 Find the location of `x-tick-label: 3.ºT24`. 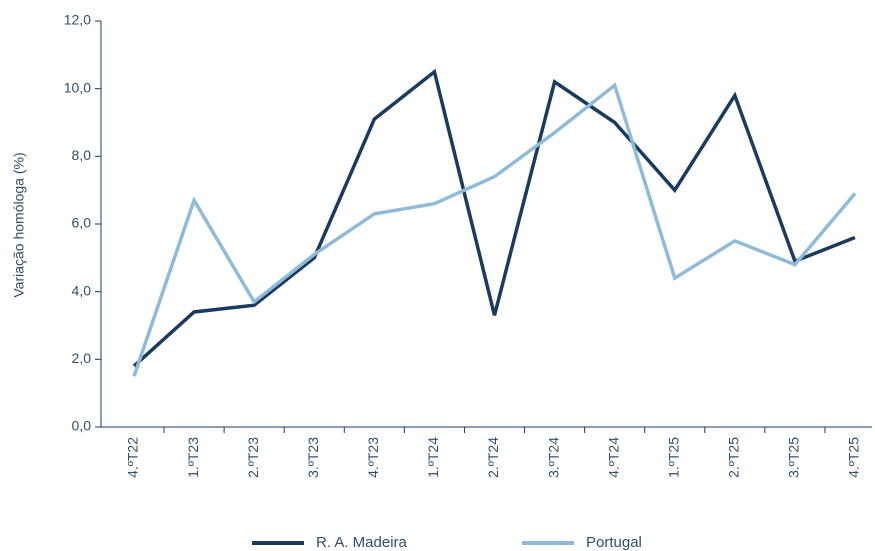

x-tick-label: 3.ºT24 is located at coordinates (553, 457).